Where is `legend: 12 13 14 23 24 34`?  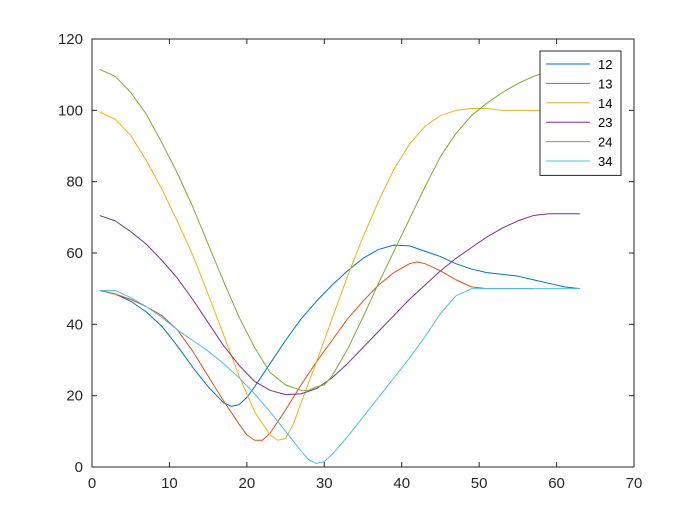
legend: 12 13 14 23 24 34 is located at coordinates (580, 113).